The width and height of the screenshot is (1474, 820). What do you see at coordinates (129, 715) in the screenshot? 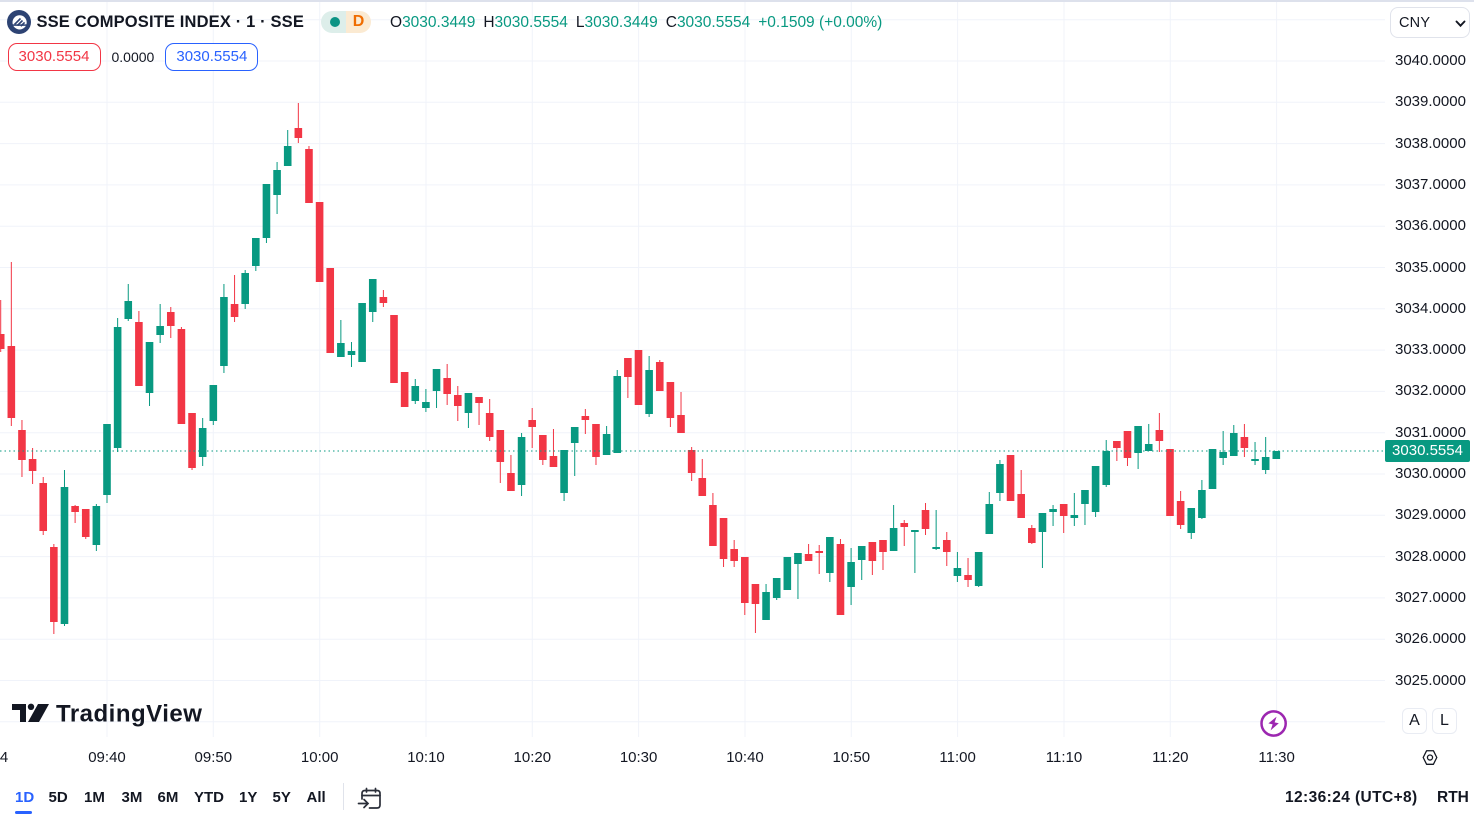
I see `svg-text: TradingView` at bounding box center [129, 715].